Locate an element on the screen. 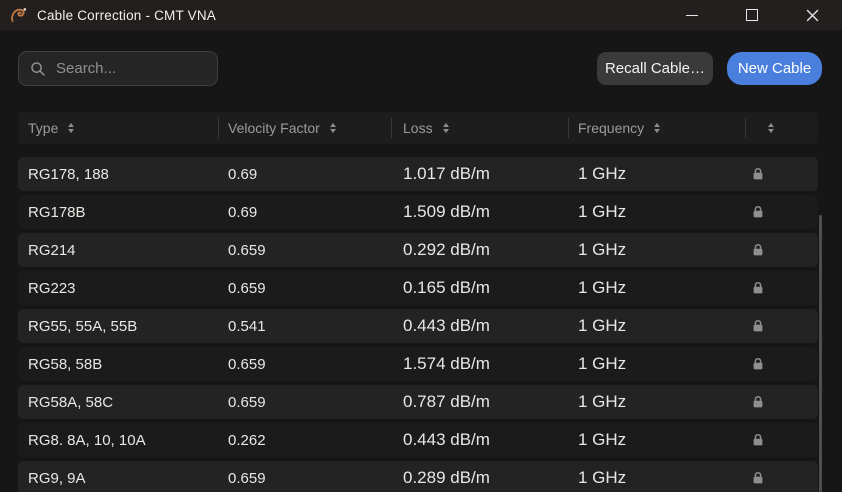 The width and height of the screenshot is (842, 492). column-header-label: Type is located at coordinates (43, 128).